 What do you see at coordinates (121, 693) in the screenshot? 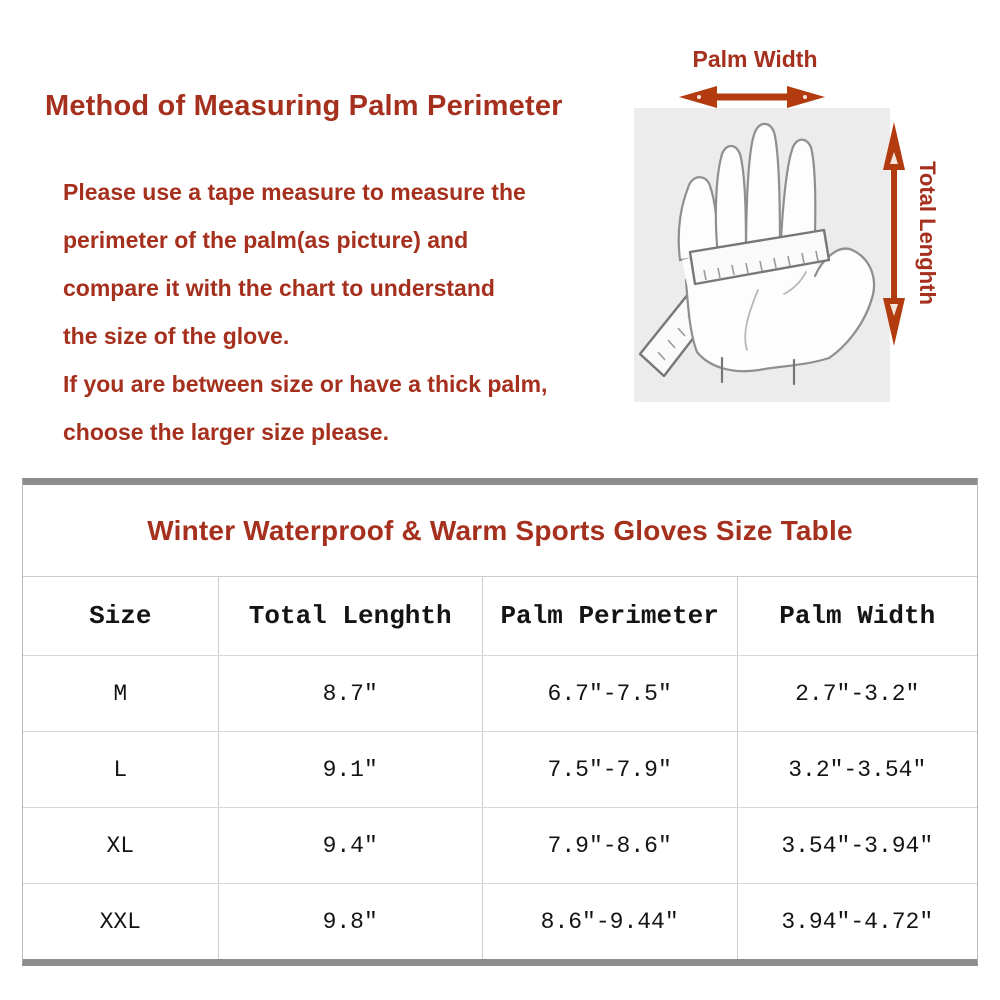
I see `cell-size: M` at bounding box center [121, 693].